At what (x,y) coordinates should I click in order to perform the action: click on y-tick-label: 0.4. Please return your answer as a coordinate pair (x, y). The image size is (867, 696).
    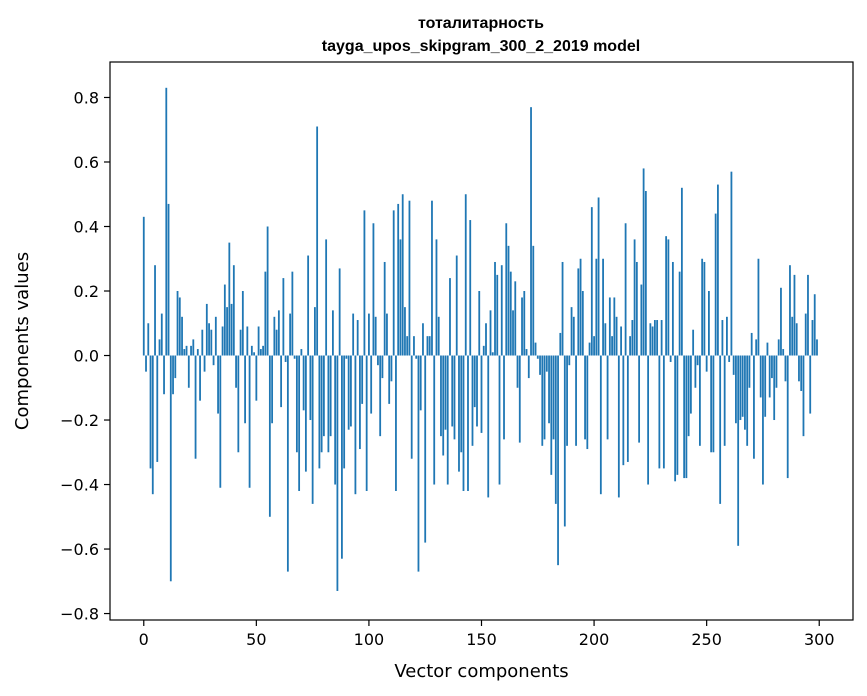
    Looking at the image, I should click on (86, 226).